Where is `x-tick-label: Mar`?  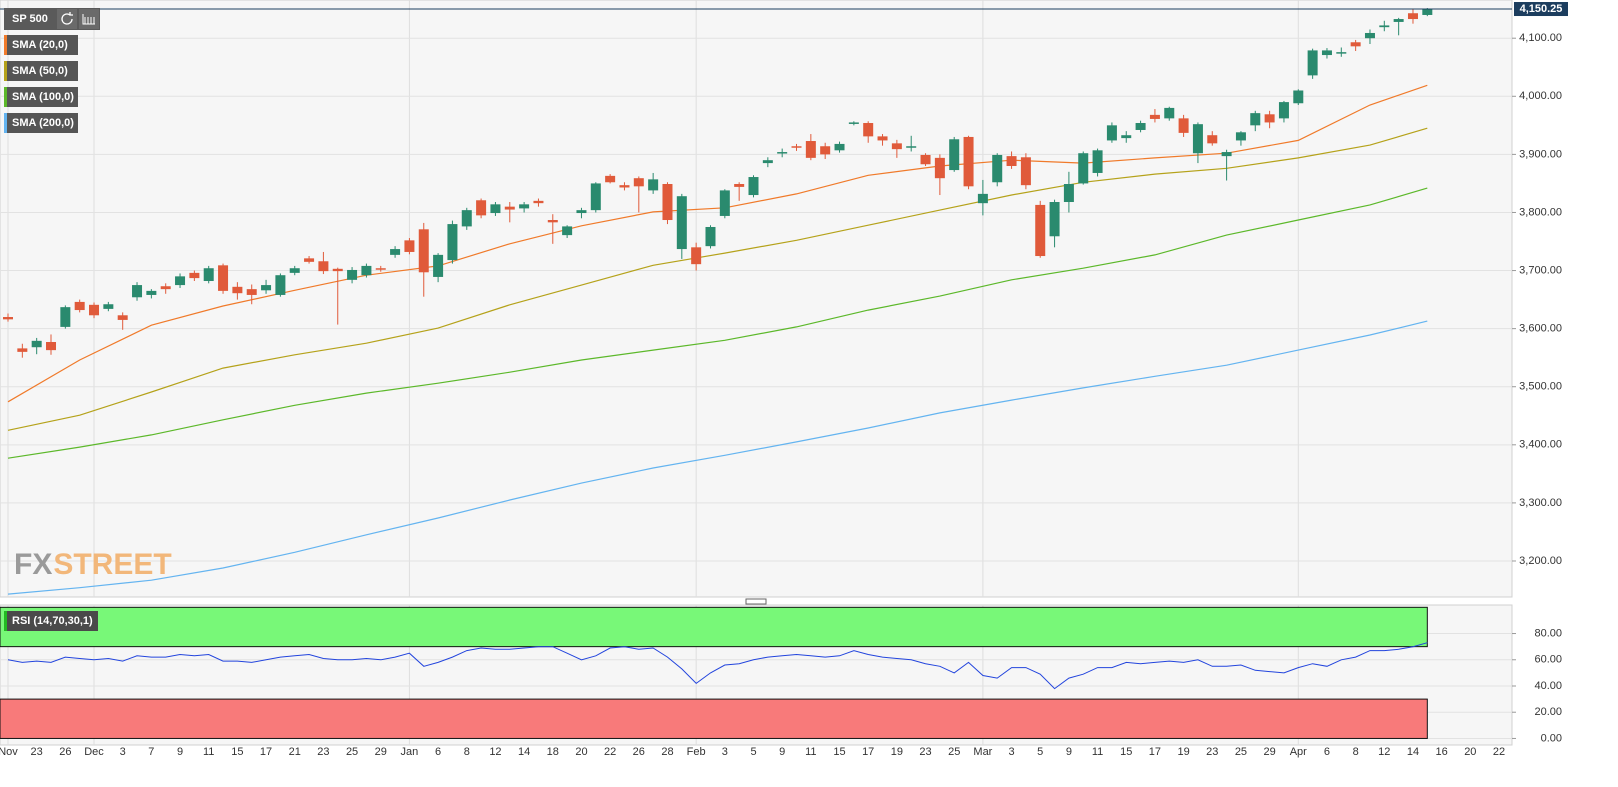
x-tick-label: Mar is located at coordinates (982, 752).